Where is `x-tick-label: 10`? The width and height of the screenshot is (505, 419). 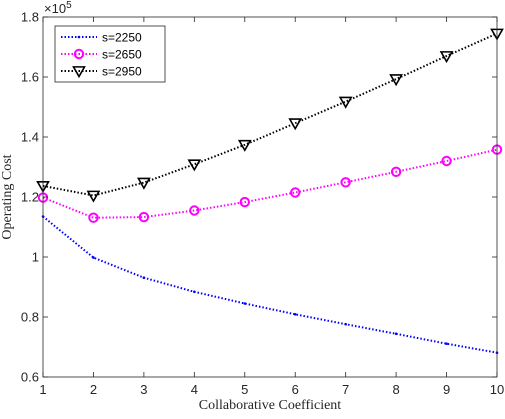
x-tick-label: 10 is located at coordinates (497, 389).